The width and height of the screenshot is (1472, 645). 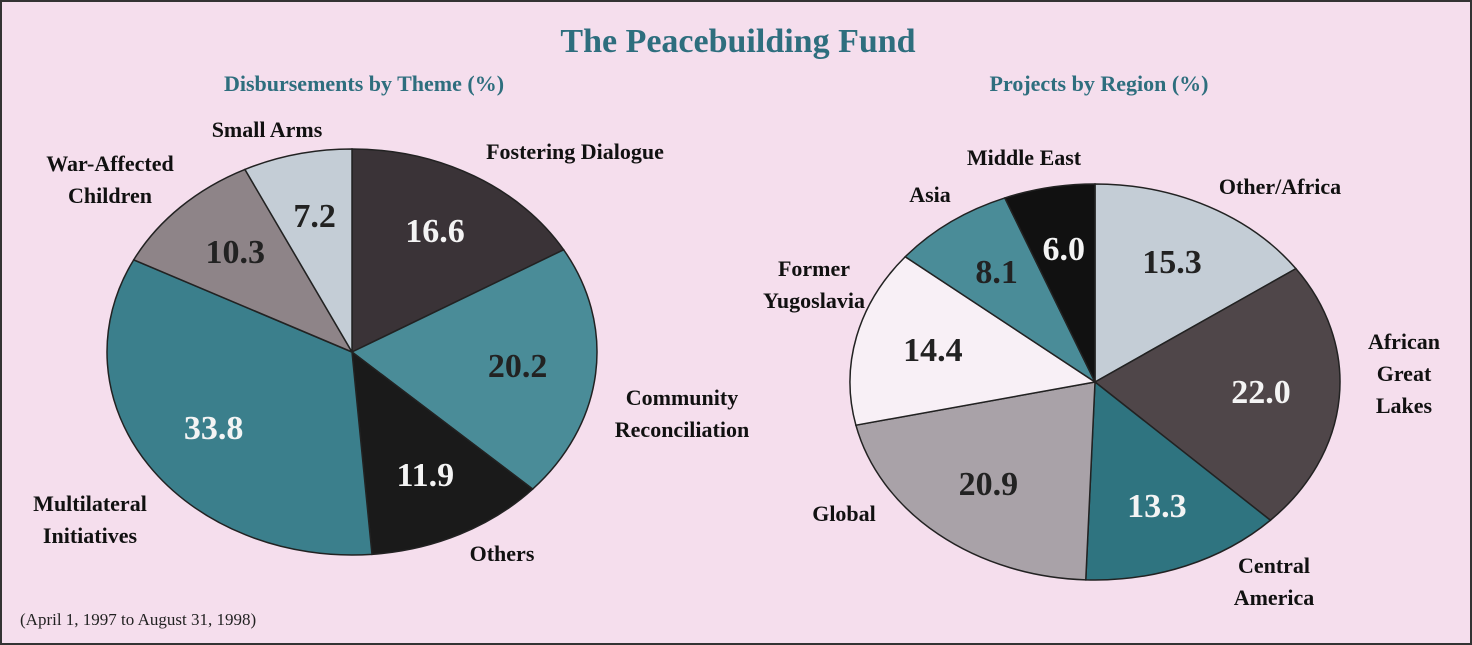 What do you see at coordinates (1064, 249) in the screenshot?
I see `value-label: 6.0` at bounding box center [1064, 249].